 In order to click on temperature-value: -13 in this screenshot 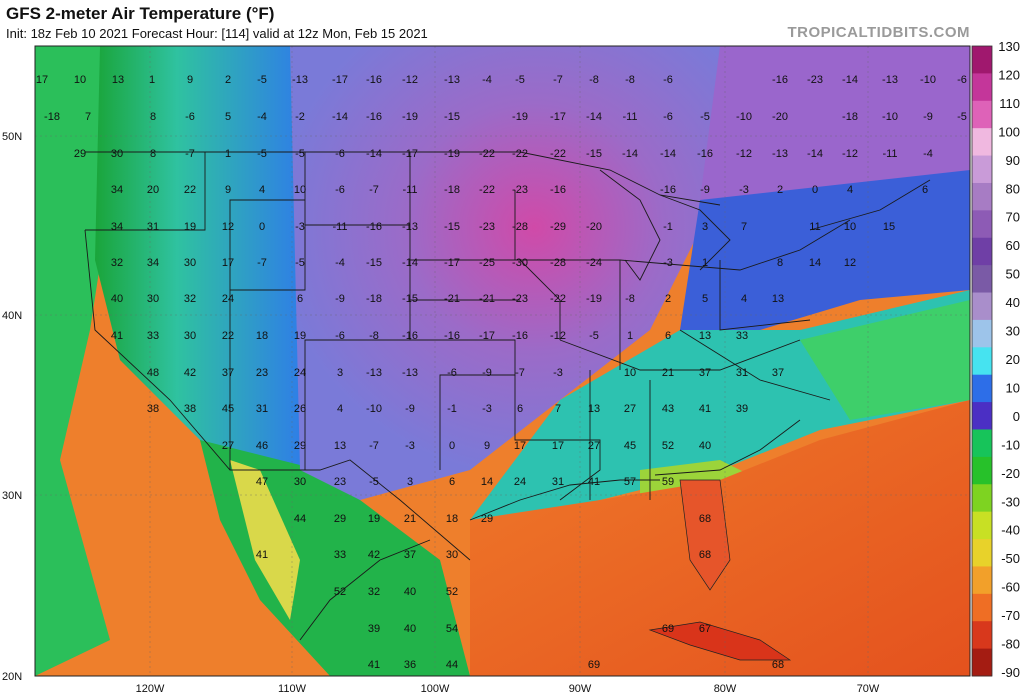, I will do `click(890, 80)`.